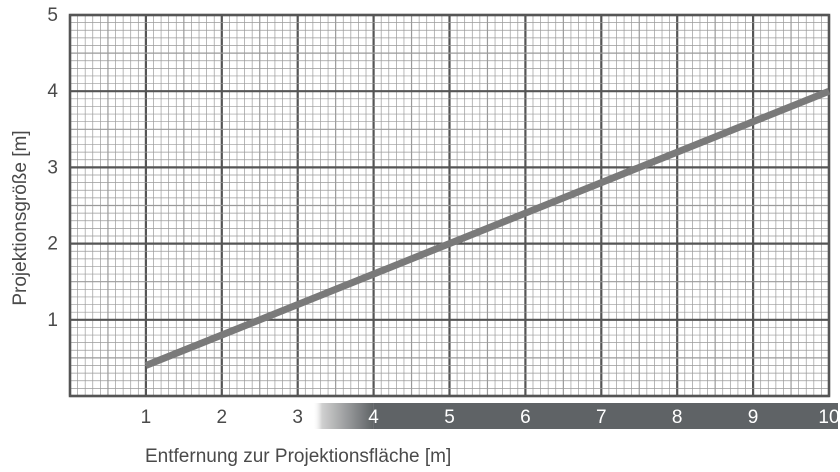 Image resolution: width=840 pixels, height=472 pixels. Describe the element at coordinates (343, 416) in the screenshot. I see `range-band-fade` at that location.